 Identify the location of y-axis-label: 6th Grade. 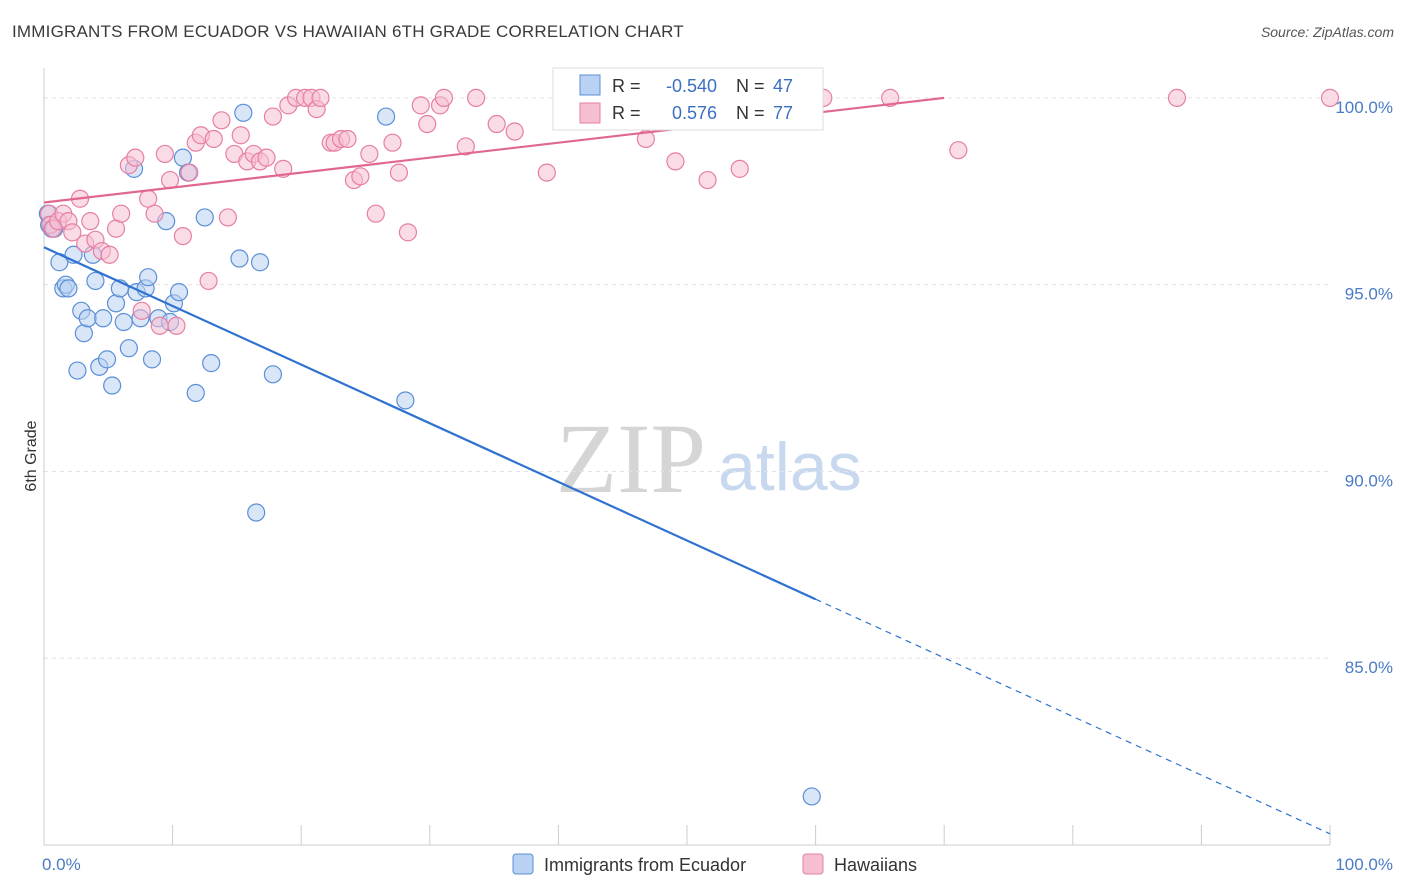
(31, 455).